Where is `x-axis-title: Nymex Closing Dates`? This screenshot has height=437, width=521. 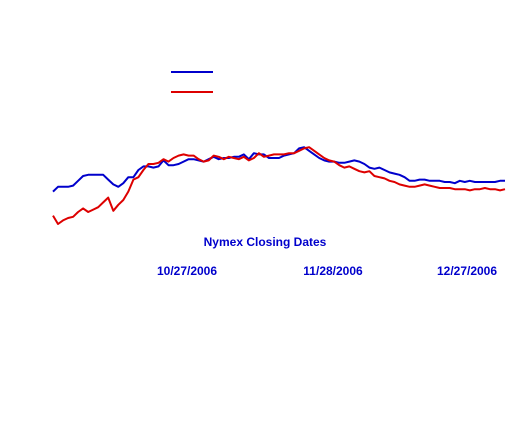
x-axis-title: Nymex Closing Dates is located at coordinates (265, 242).